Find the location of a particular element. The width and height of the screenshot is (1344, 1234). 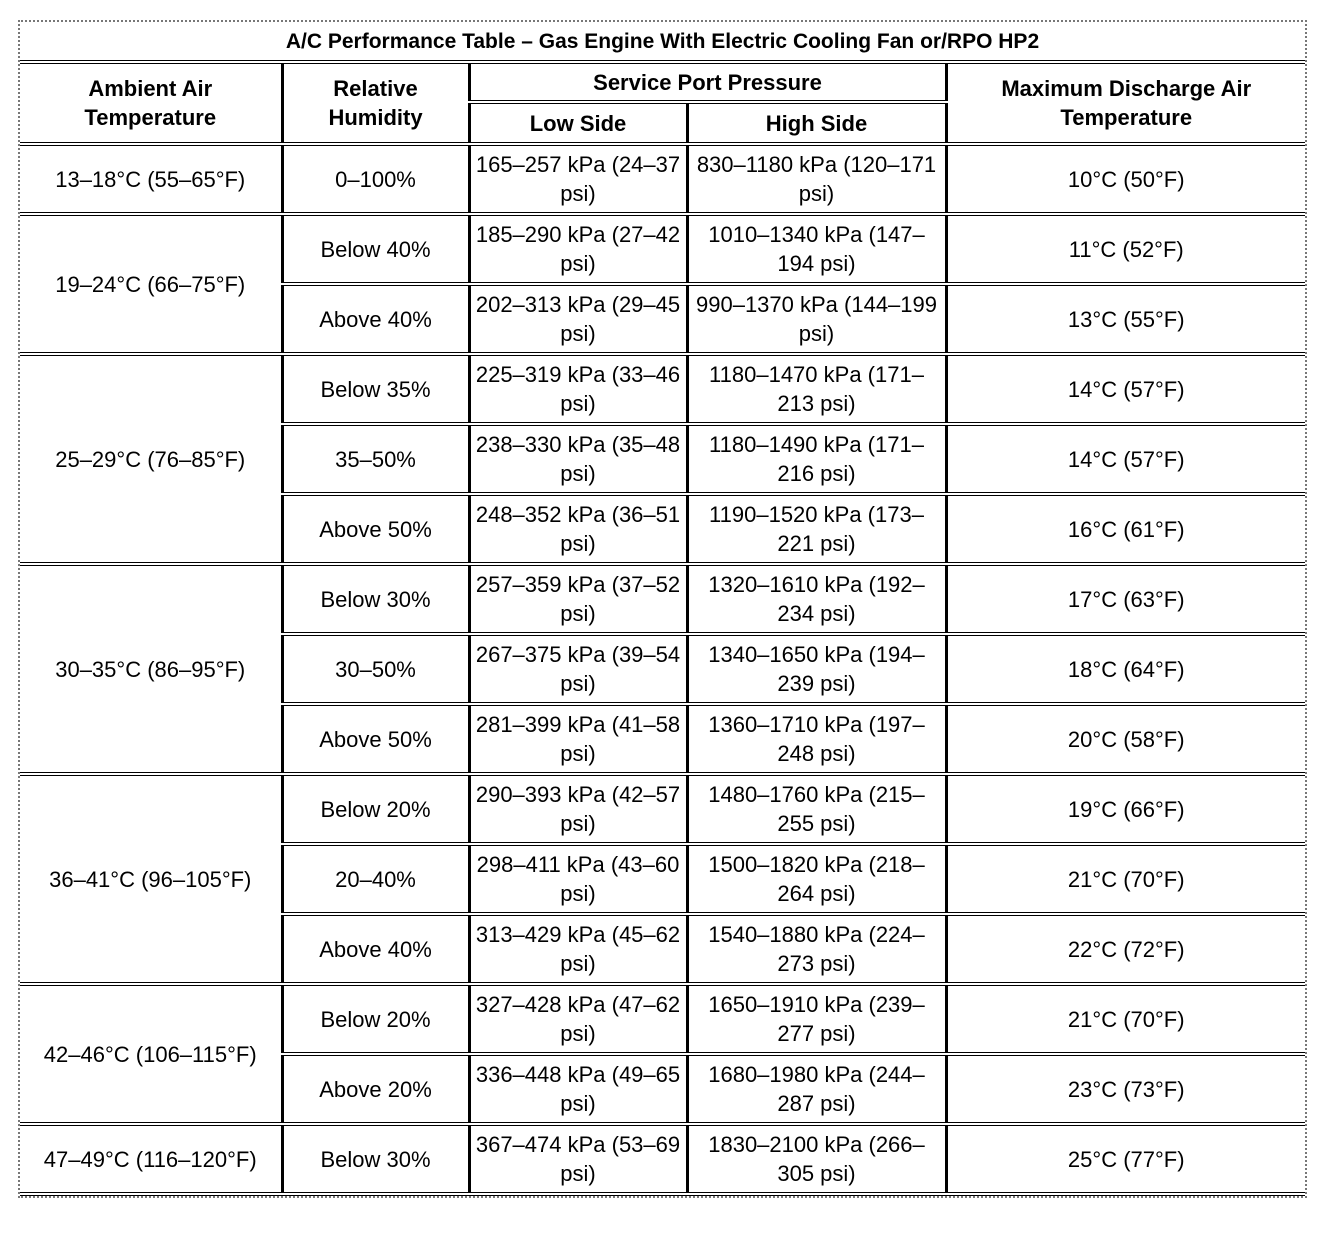

high-side-cell: 1180–1470 kPa (171–213 psi) is located at coordinates (816, 389).